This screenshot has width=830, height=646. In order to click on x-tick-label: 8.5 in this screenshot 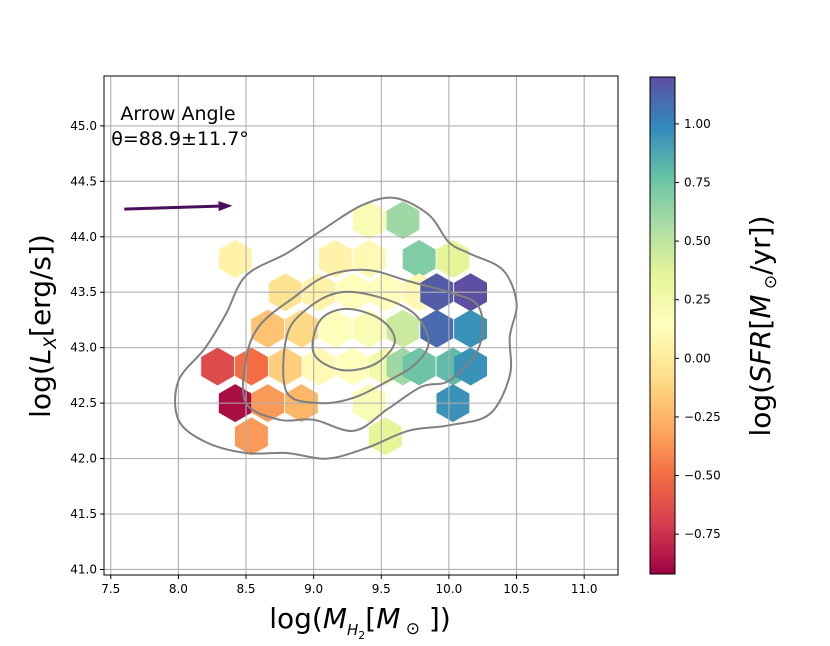, I will do `click(245, 589)`.